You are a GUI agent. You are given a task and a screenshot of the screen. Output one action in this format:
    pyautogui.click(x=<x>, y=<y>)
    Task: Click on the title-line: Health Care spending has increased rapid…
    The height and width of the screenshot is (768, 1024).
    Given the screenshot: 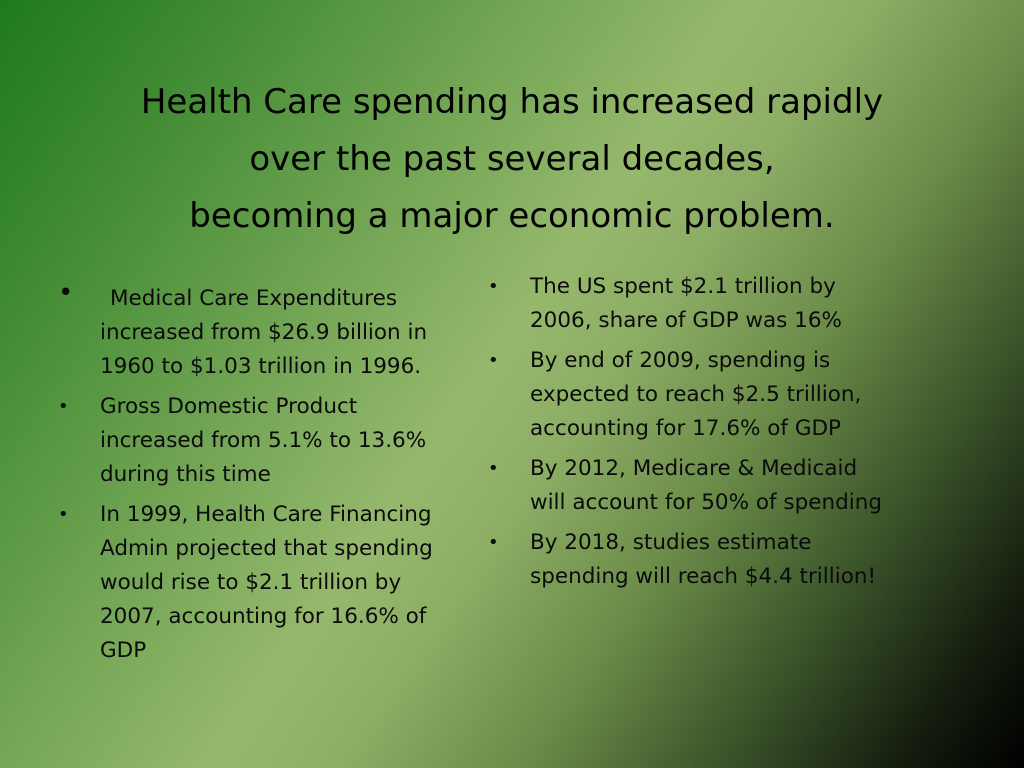 What is the action you would take?
    pyautogui.click(x=512, y=102)
    